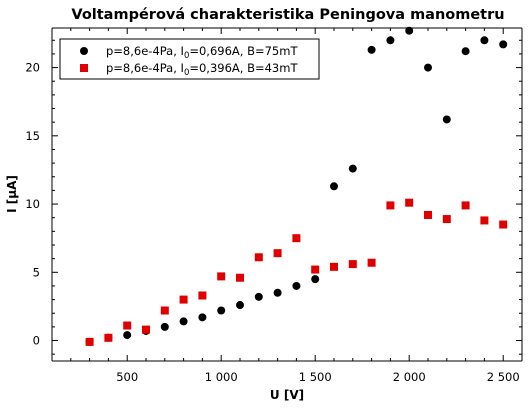 The height and width of the screenshot is (413, 528). I want to click on legend-label-1: p=8,6e-4Pa, I0=0,696A, B=75mT, so click(202, 52).